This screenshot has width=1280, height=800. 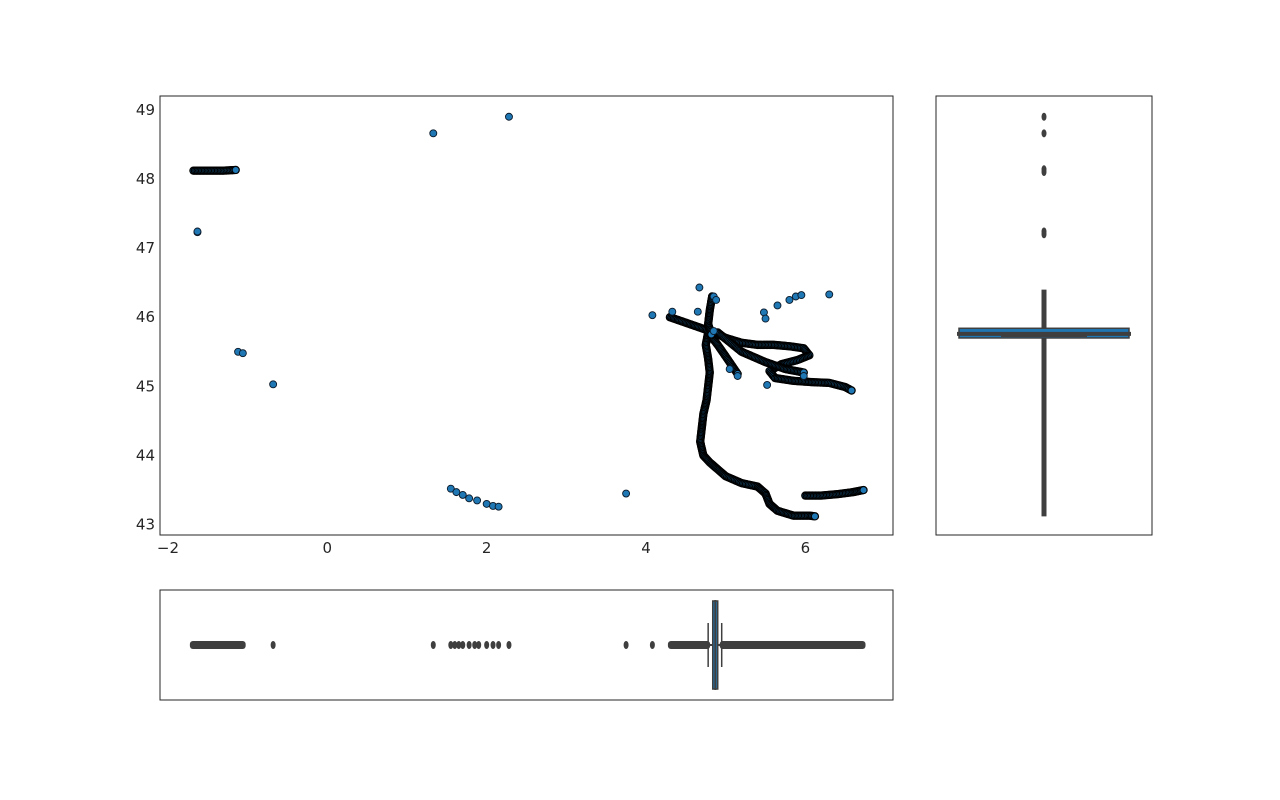 I want to click on y-tick-label: 44, so click(x=145, y=455).